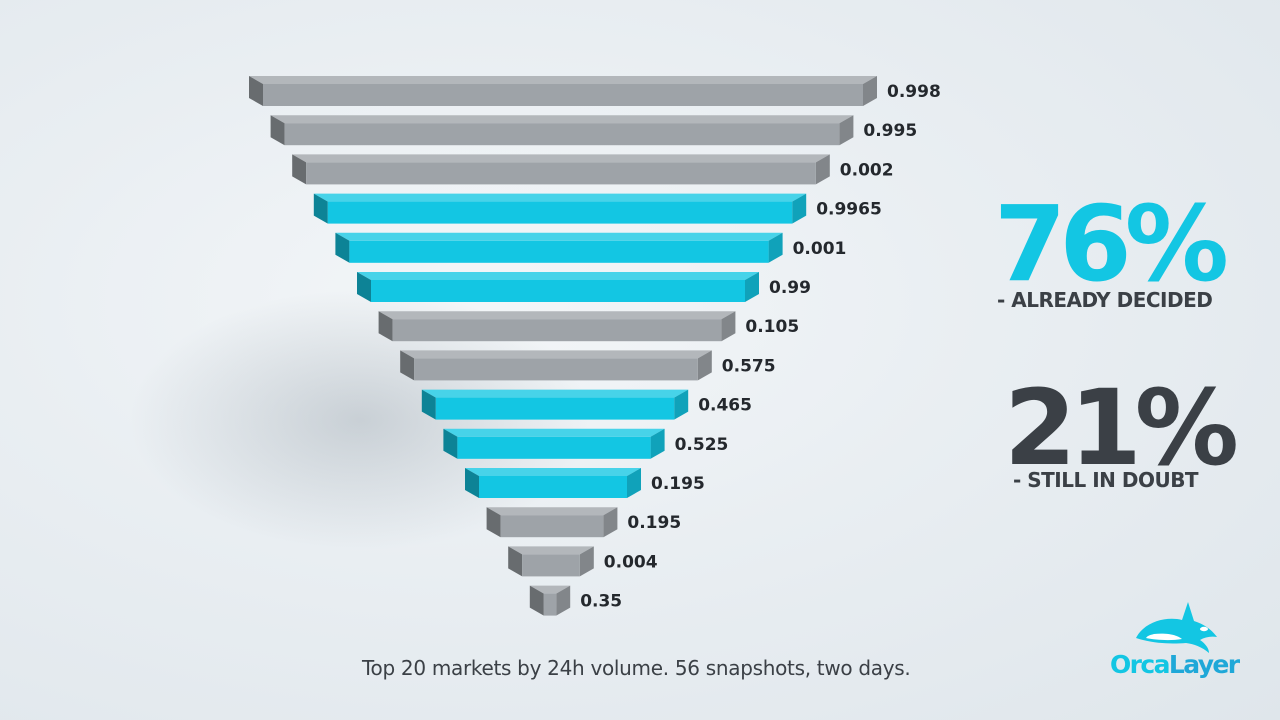 The height and width of the screenshot is (720, 1280). What do you see at coordinates (1106, 480) in the screenshot?
I see `doubt-caption: - STILL IN DOUBT` at bounding box center [1106, 480].